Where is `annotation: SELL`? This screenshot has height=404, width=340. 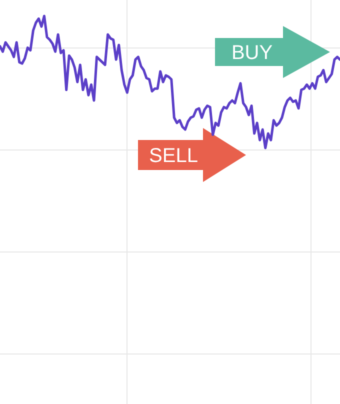 annotation: SELL is located at coordinates (173, 156).